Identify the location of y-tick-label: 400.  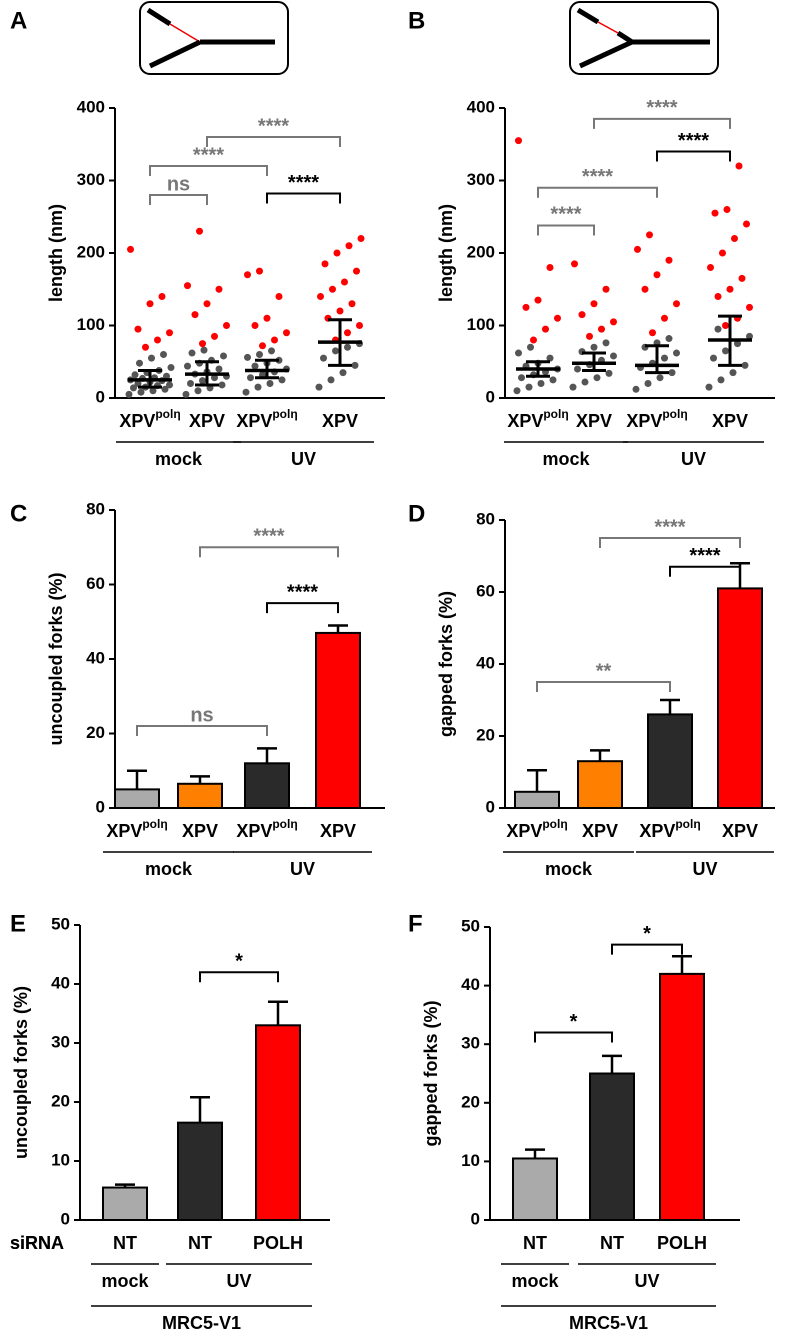
(481, 106).